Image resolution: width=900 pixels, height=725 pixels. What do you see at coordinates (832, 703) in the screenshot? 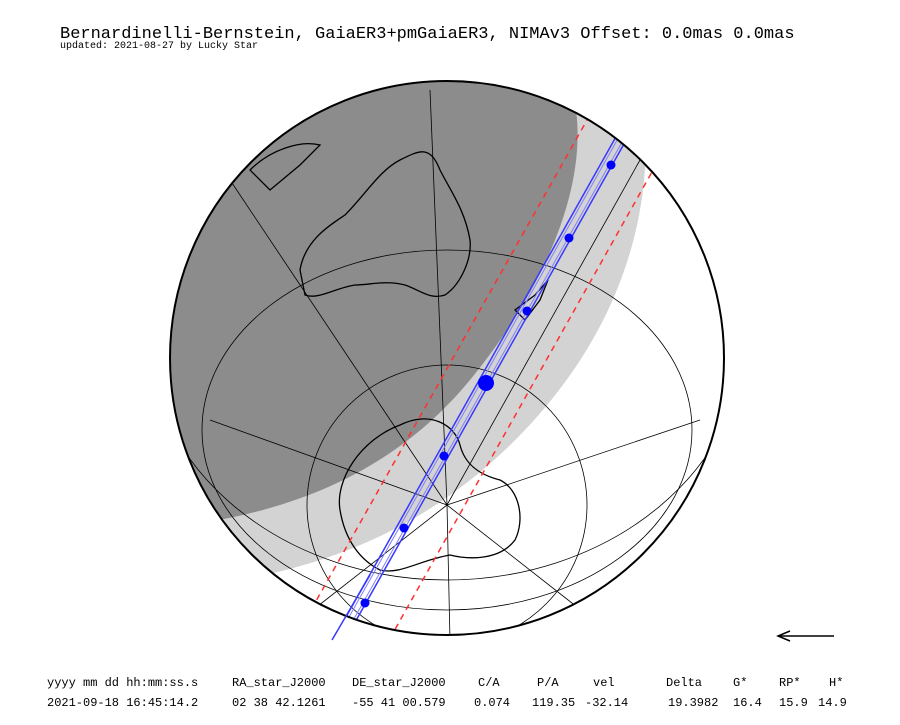
I see `cell: 14.9` at bounding box center [832, 703].